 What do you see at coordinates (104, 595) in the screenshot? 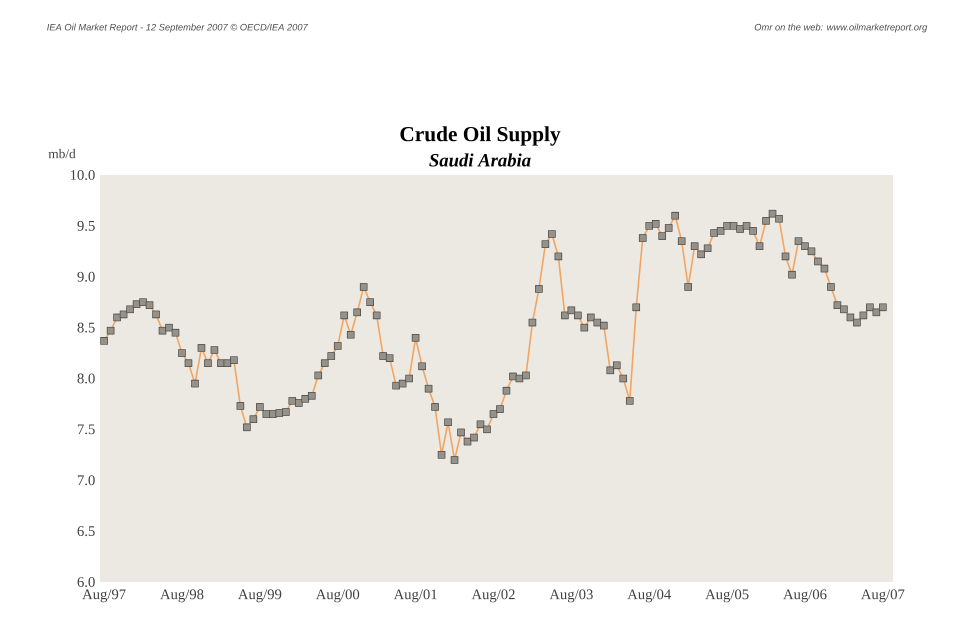
I see `x-tick-label: Aug/97` at bounding box center [104, 595].